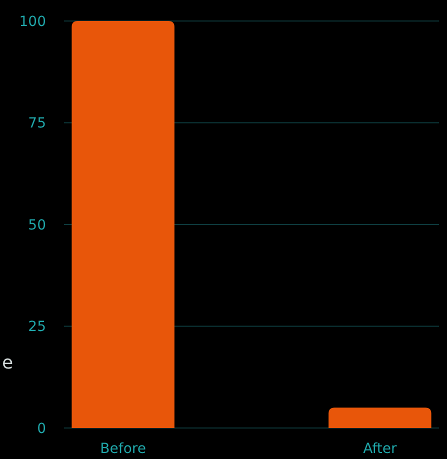  I want to click on y-tick-label: 0, so click(41, 428).